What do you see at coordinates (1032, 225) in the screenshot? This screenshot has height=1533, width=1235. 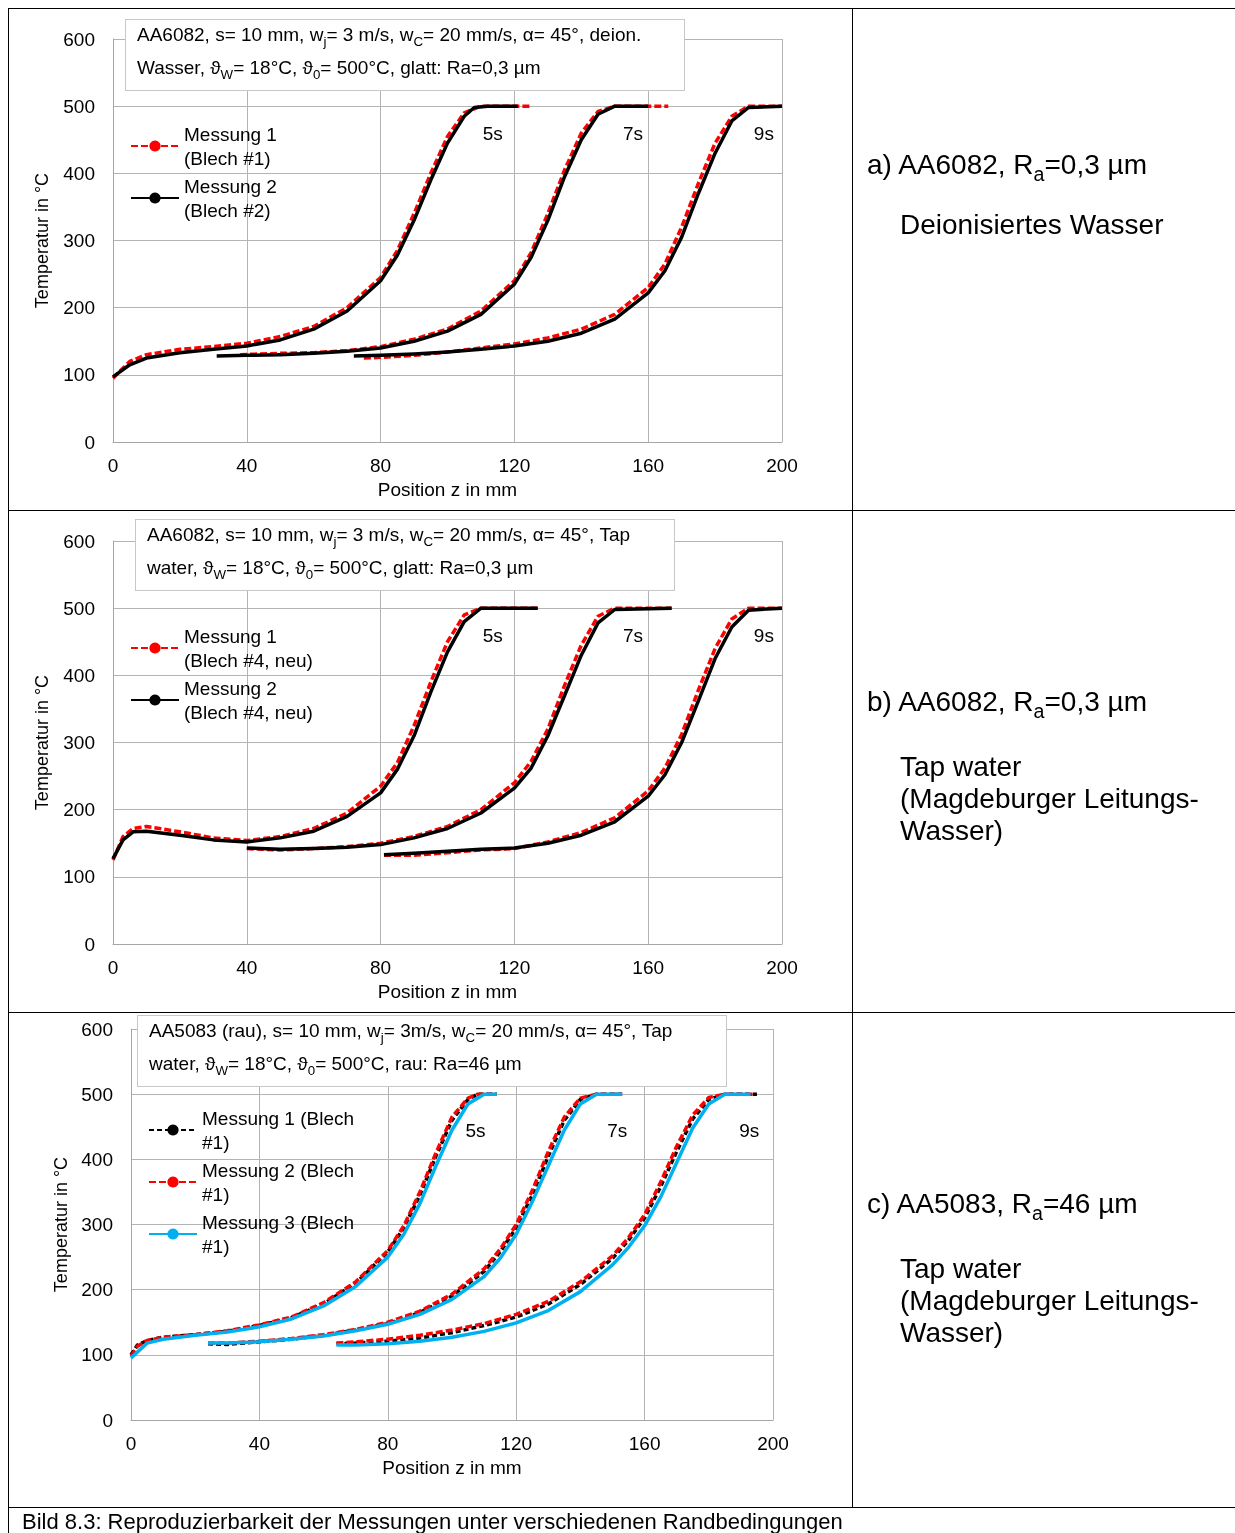 I see `text: Deionisiertes Wasser` at bounding box center [1032, 225].